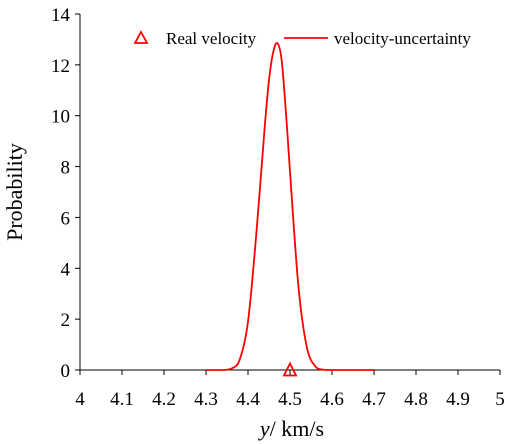 The height and width of the screenshot is (444, 512). What do you see at coordinates (60, 117) in the screenshot?
I see `y-tick-label: 10` at bounding box center [60, 117].